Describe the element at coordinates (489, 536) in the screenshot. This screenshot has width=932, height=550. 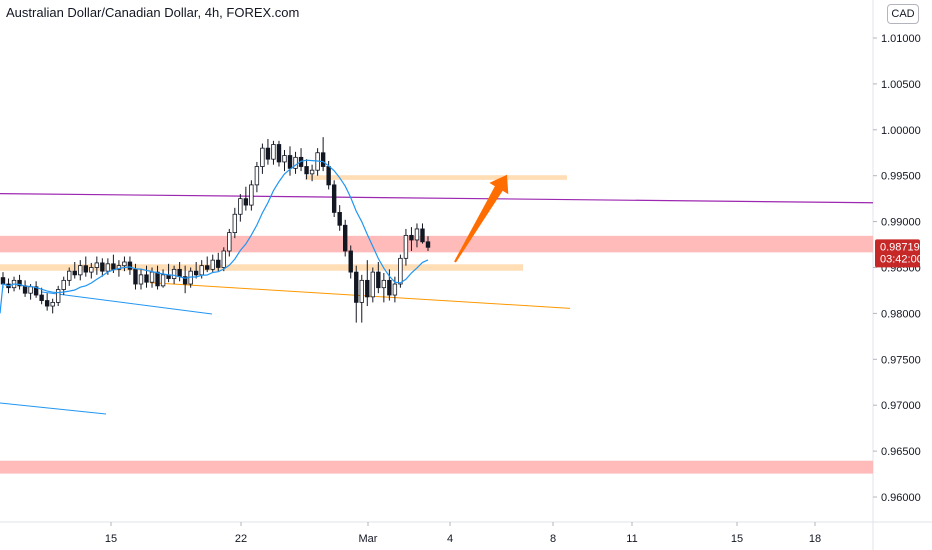
I see `time-axis: 15 22 Mar 4 8 11 15 18` at that location.